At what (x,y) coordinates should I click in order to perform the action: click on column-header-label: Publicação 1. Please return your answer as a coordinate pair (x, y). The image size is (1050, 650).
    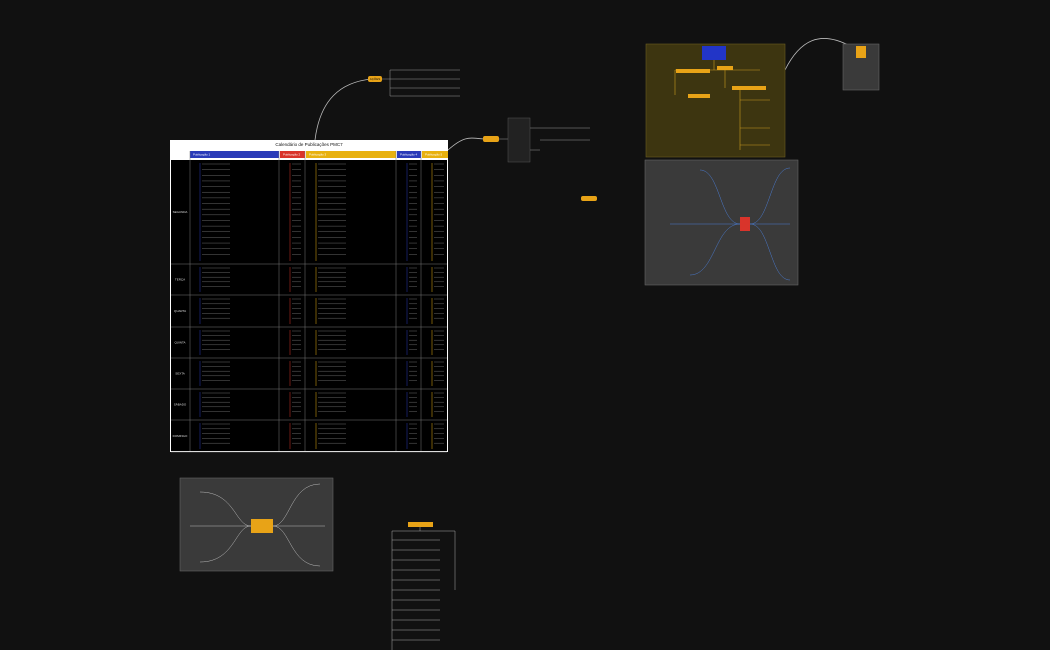
    Looking at the image, I should click on (202, 154).